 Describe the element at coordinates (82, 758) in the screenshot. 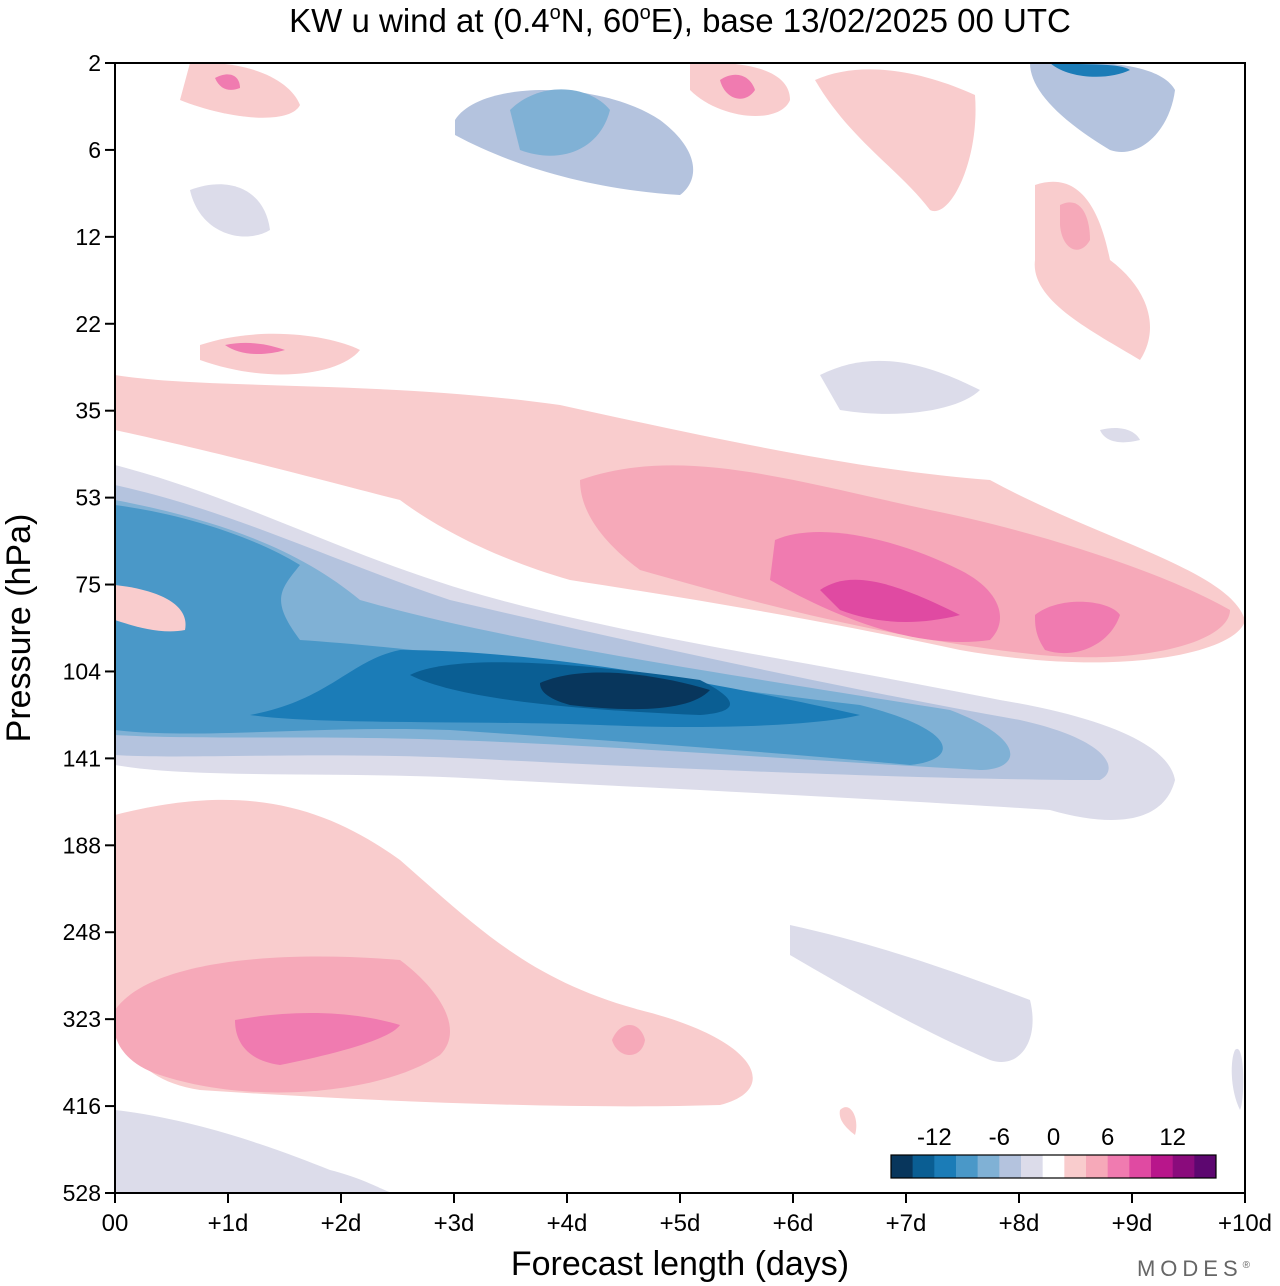

I see `y-tick-label: 141` at that location.